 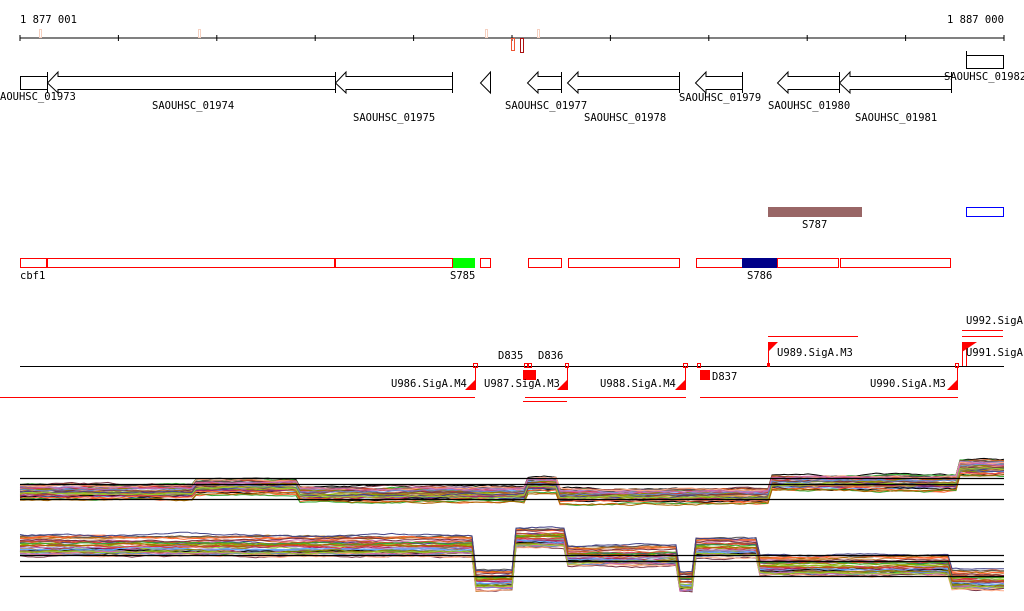 What do you see at coordinates (759, 263) in the screenshot?
I see `segment-S786` at bounding box center [759, 263].